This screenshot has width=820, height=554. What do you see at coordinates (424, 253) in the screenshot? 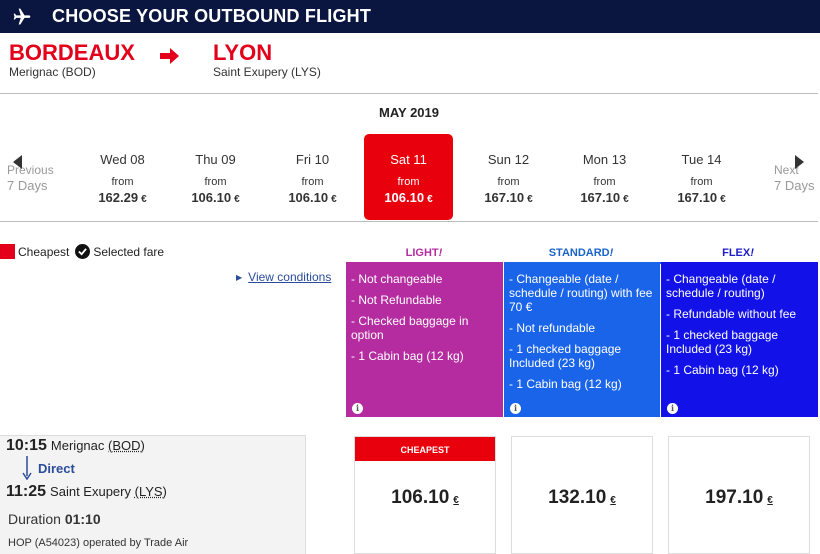
I see `fare-header-light: LIGHT!` at bounding box center [424, 253].